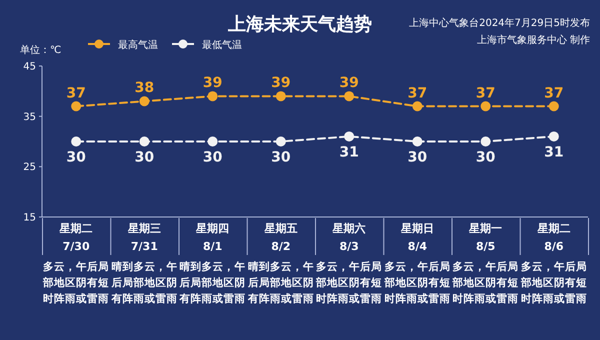 This screenshot has width=600, height=340. What do you see at coordinates (29, 117) in the screenshot?
I see `y-tick-label: 35` at bounding box center [29, 117].